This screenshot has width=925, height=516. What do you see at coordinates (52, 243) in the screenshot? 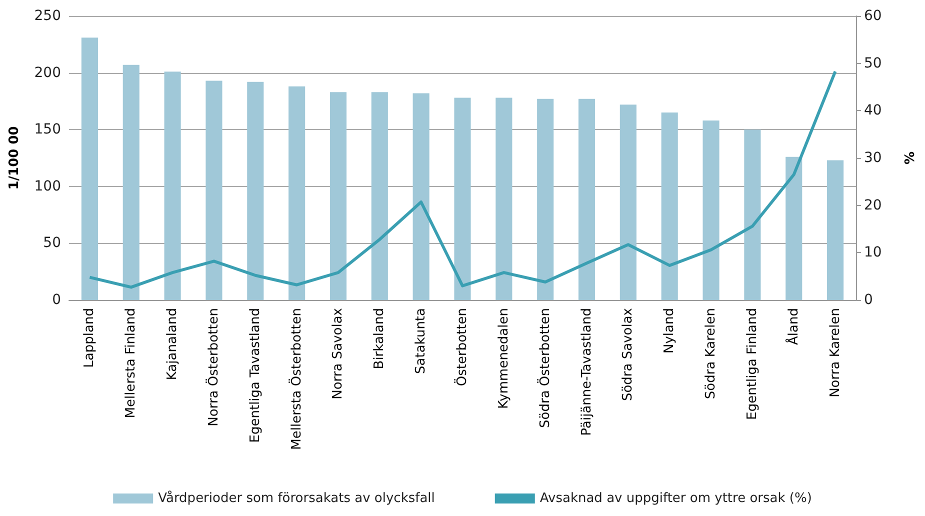
I see `y-tick-label: 50` at bounding box center [52, 243].